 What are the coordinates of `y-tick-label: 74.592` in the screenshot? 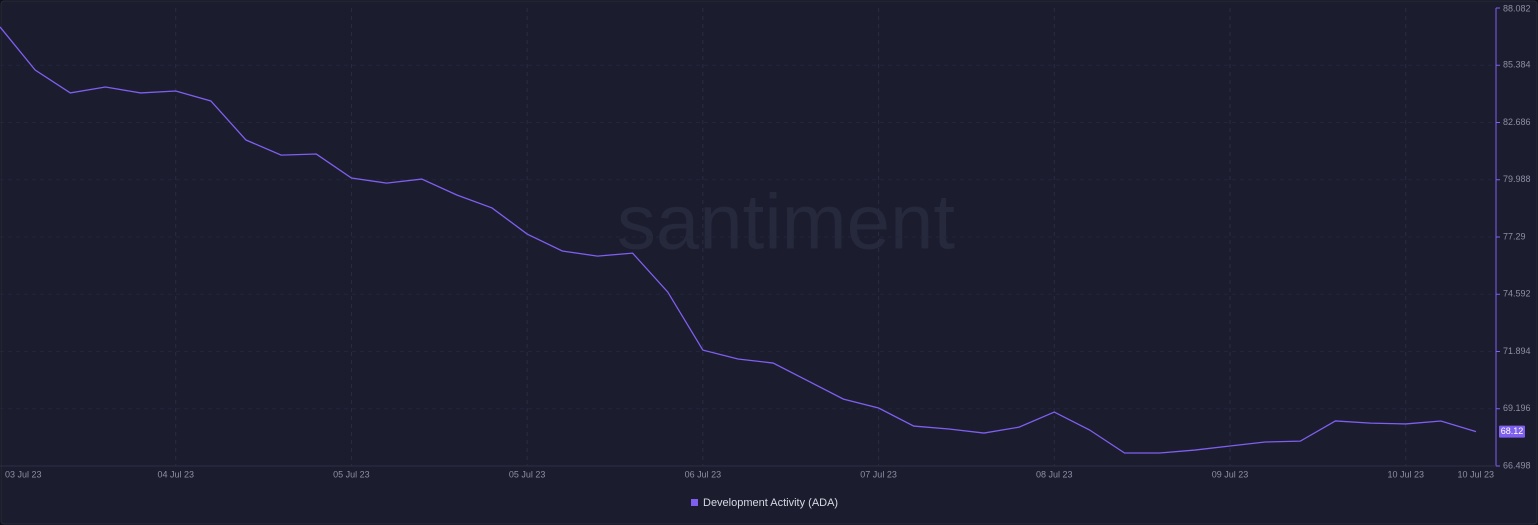 It's located at (1517, 294).